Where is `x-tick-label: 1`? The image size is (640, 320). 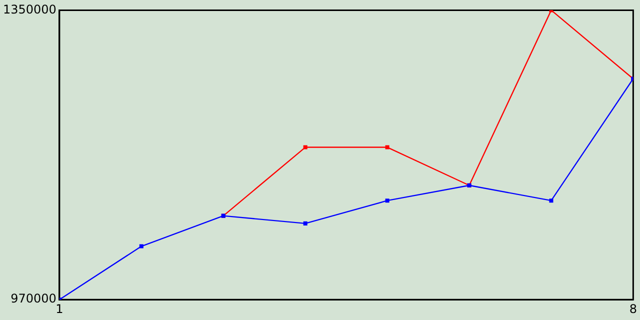 x-tick-label: 1 is located at coordinates (60, 309).